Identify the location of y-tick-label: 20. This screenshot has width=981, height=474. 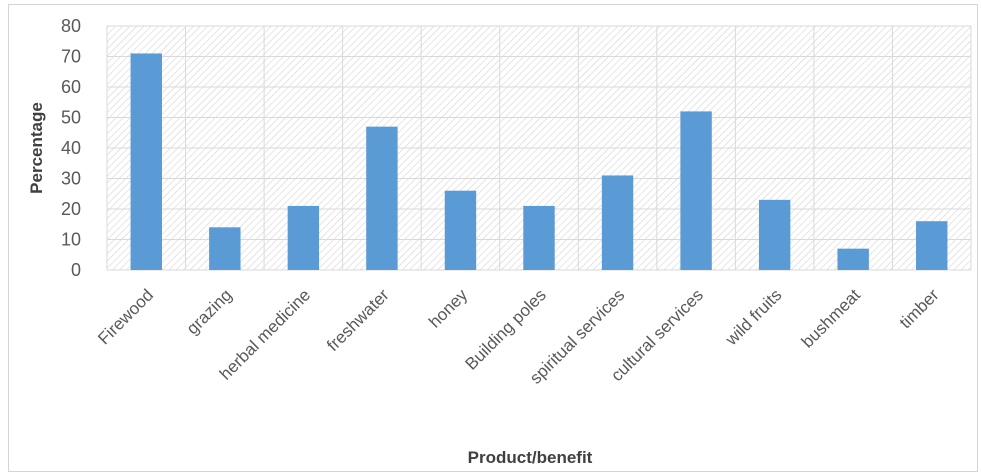
(71, 209).